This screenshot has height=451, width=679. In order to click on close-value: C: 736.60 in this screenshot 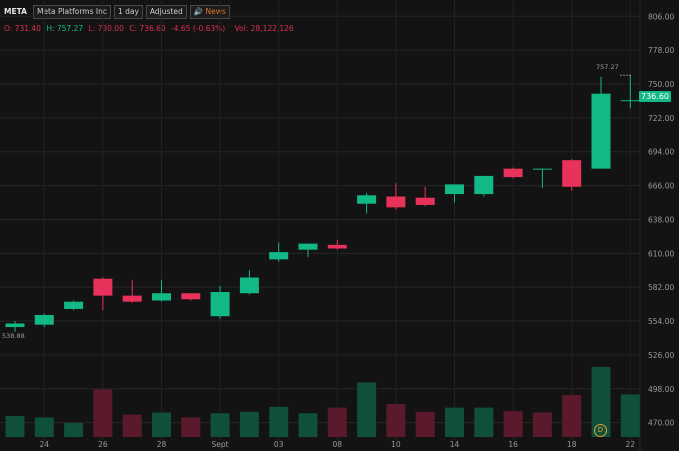, I will do `click(147, 28)`.